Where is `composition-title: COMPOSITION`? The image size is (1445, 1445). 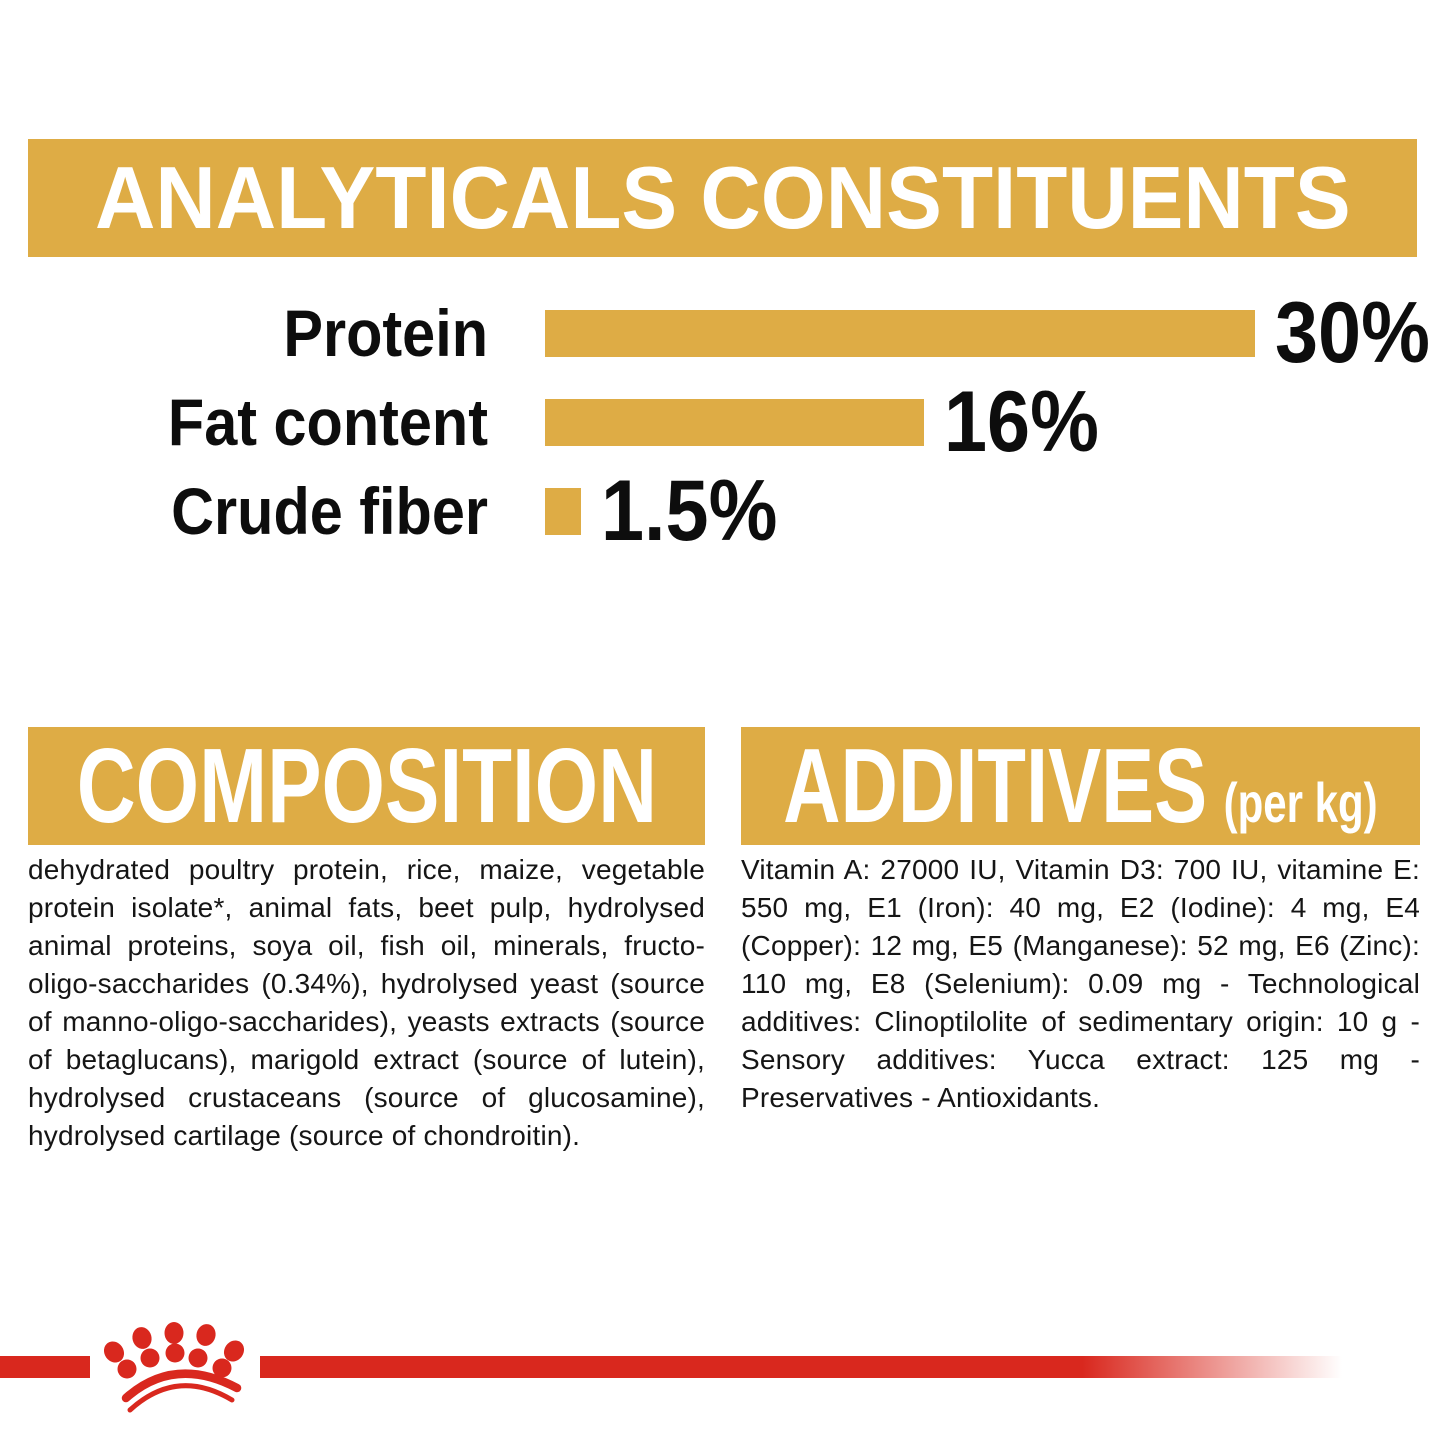
composition-title: COMPOSITION is located at coordinates (366, 786).